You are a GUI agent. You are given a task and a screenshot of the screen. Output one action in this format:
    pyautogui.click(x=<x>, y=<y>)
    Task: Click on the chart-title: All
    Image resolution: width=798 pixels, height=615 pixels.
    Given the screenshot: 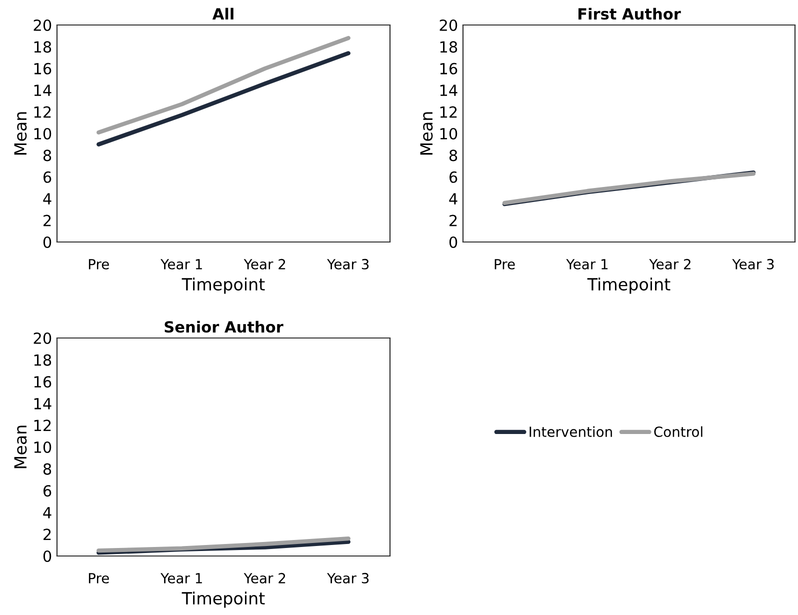 What is the action you would take?
    pyautogui.click(x=223, y=14)
    